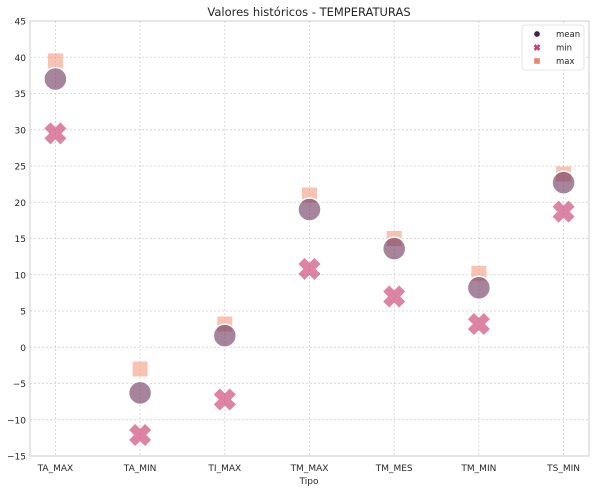 Image resolution: width=596 pixels, height=492 pixels. Describe the element at coordinates (537, 61) in the screenshot. I see `legend-marker-max` at that location.